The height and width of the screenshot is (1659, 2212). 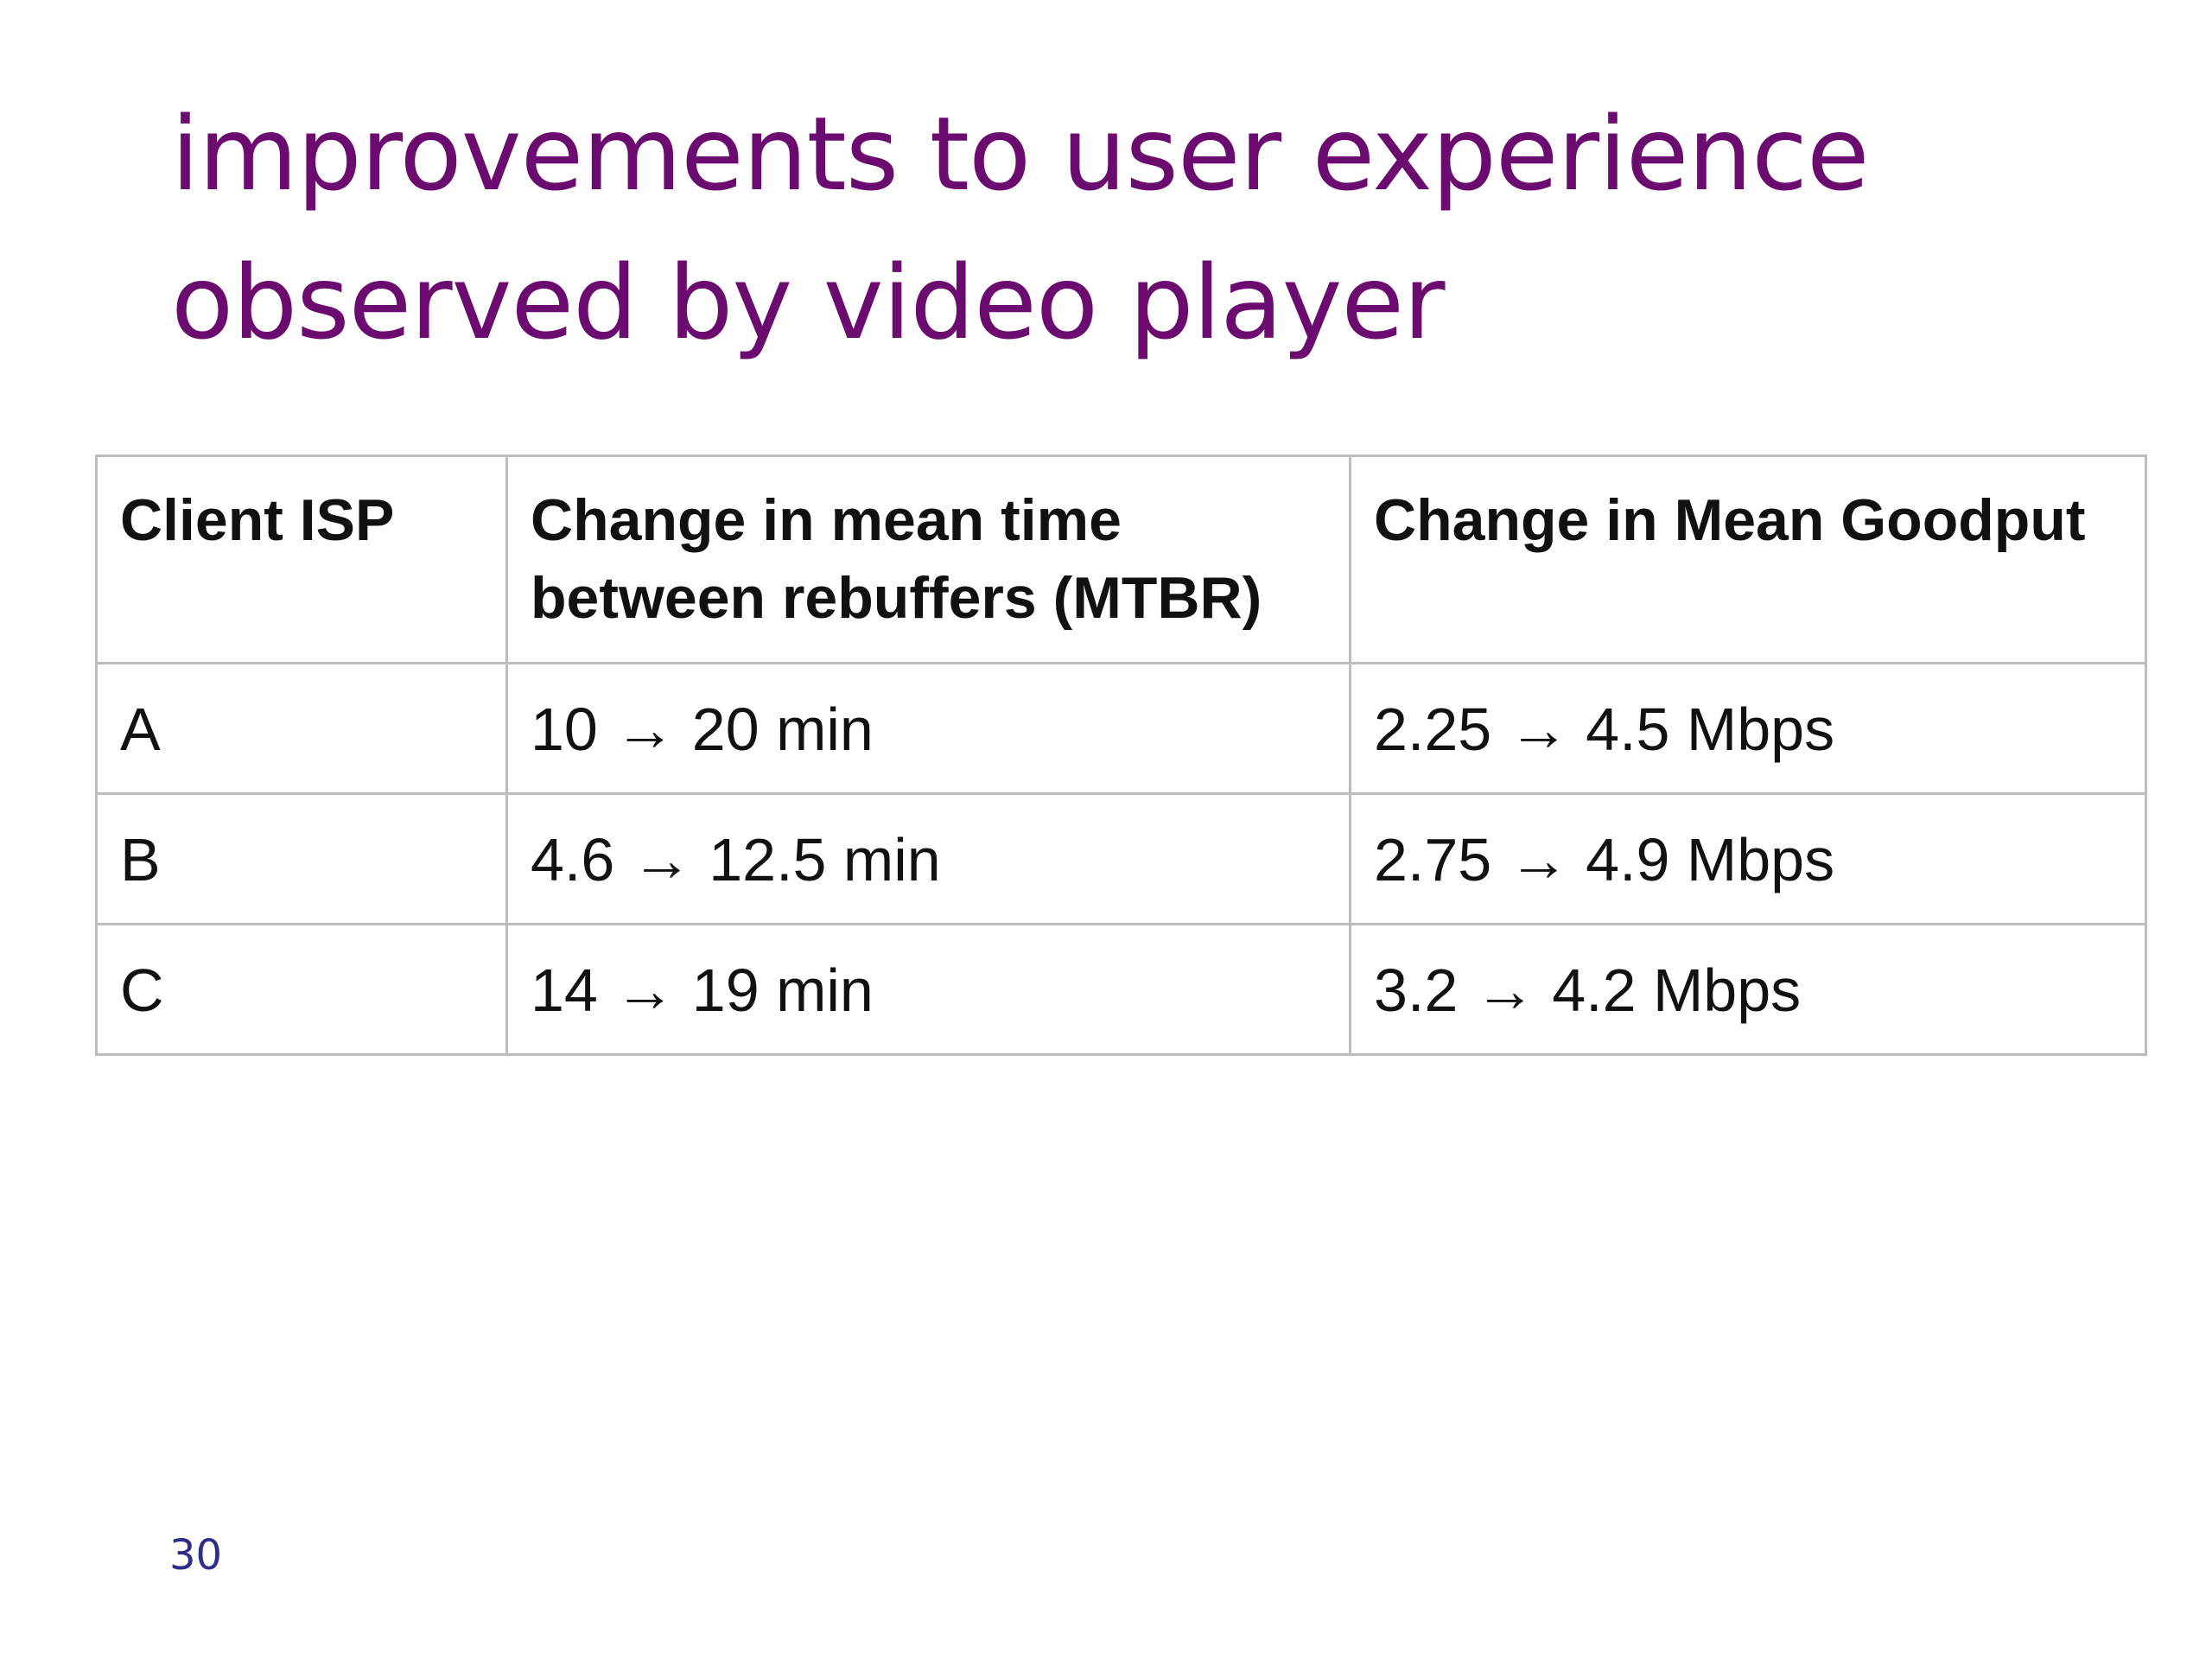 I want to click on table-row: B 4.6 → 12.5 min 2.75 → 4.9 Mbps, so click(x=1121, y=858).